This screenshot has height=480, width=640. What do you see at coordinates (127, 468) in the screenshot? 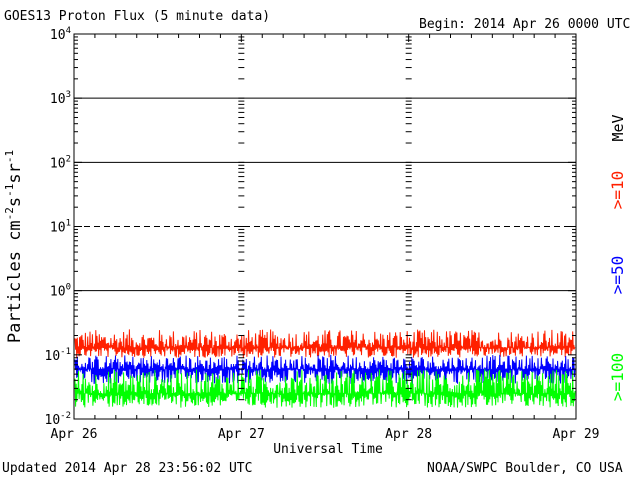
I see `updated-time: Updated 2014 Apr 28 23:56:02 UTC` at bounding box center [127, 468].